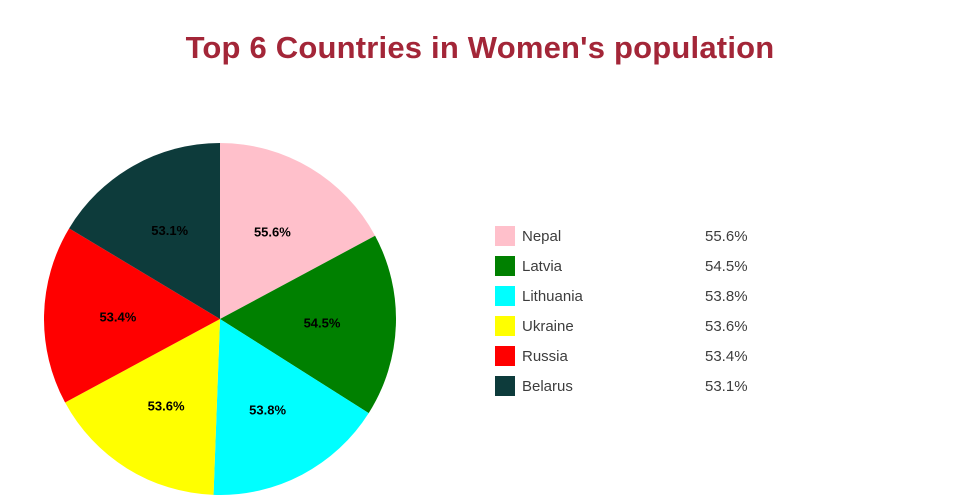  I want to click on legend-swatch-belarus, so click(505, 386).